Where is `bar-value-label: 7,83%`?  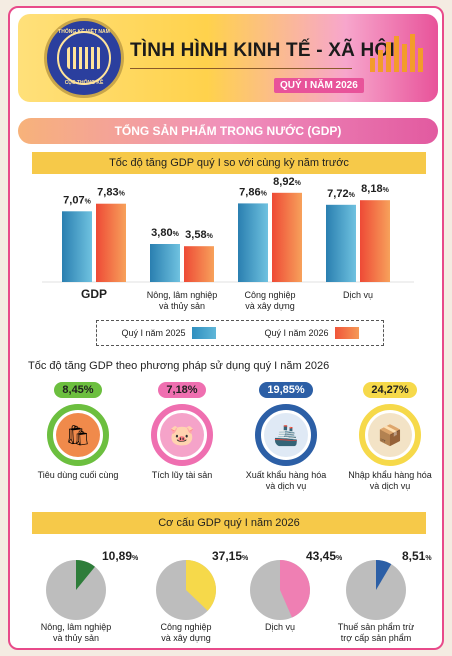
bar-value-label: 7,83% is located at coordinates (111, 193).